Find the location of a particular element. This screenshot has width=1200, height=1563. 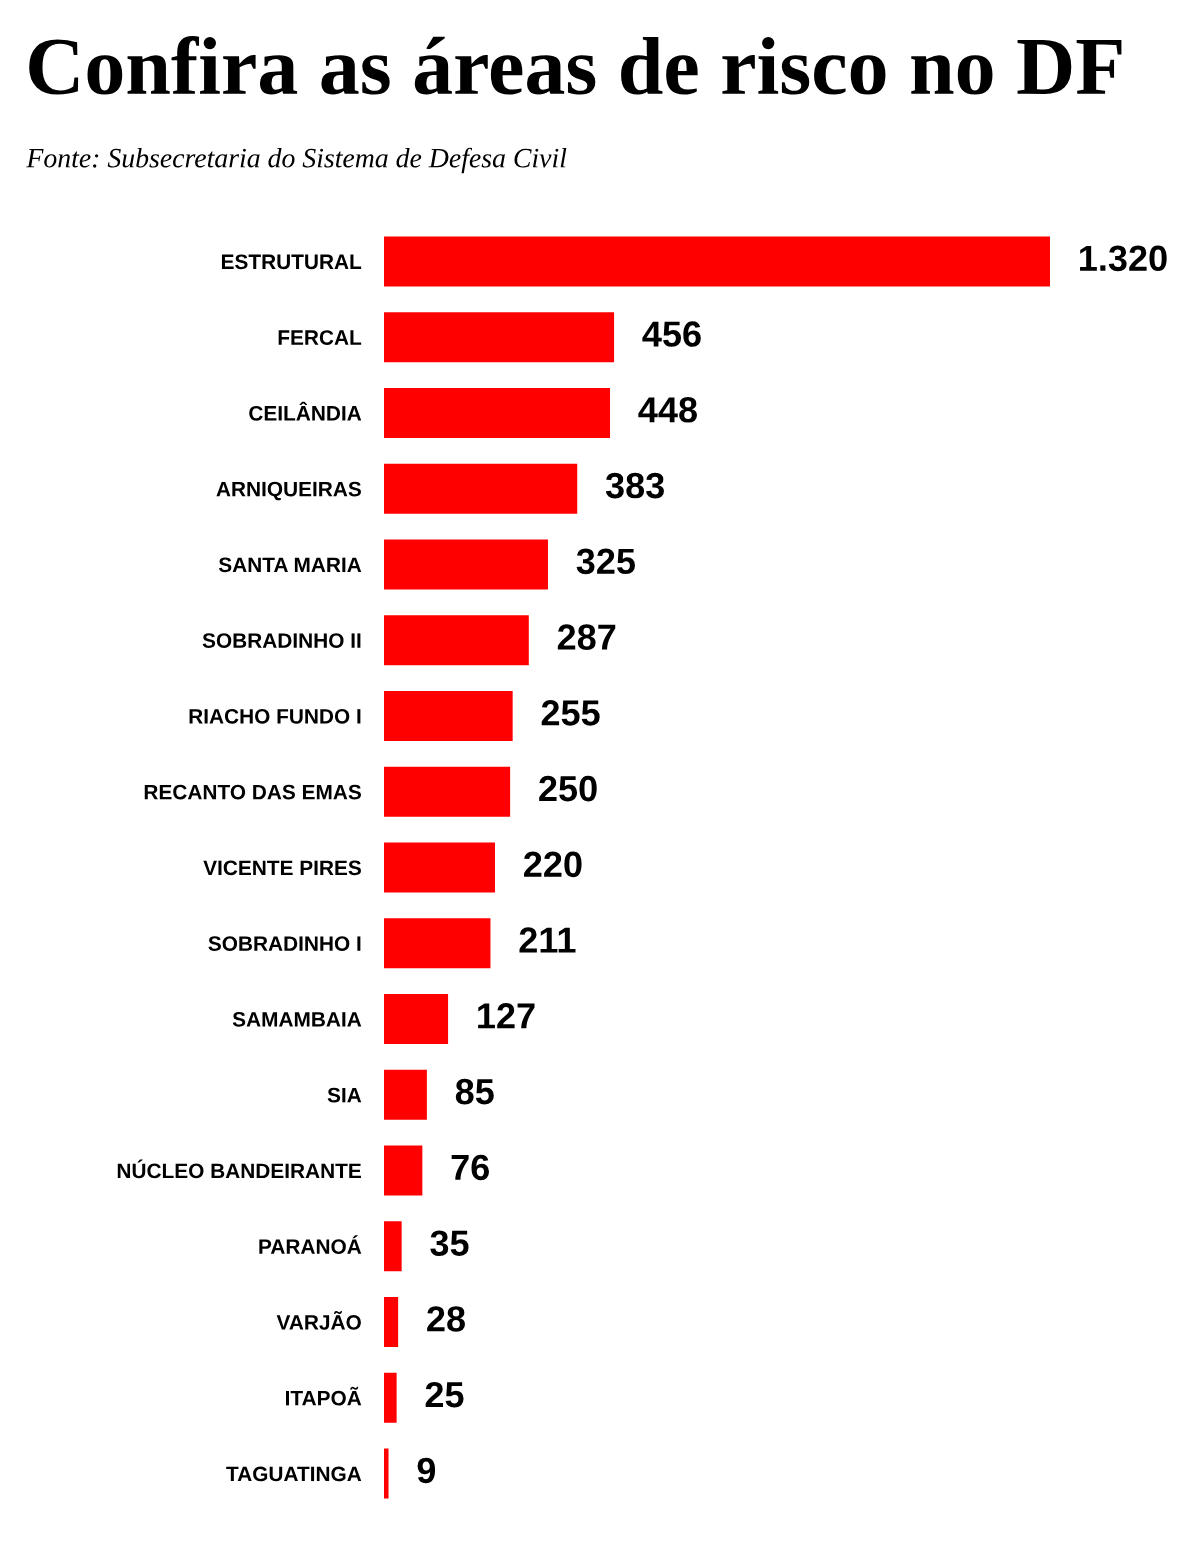

data-label: 255 is located at coordinates (570, 713).